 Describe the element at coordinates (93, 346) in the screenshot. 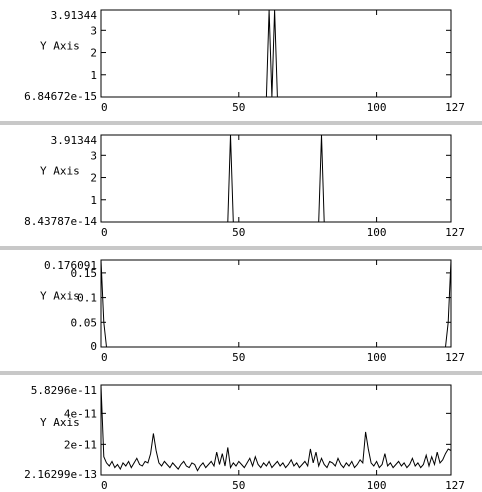

I see `y-min-label: 0` at that location.